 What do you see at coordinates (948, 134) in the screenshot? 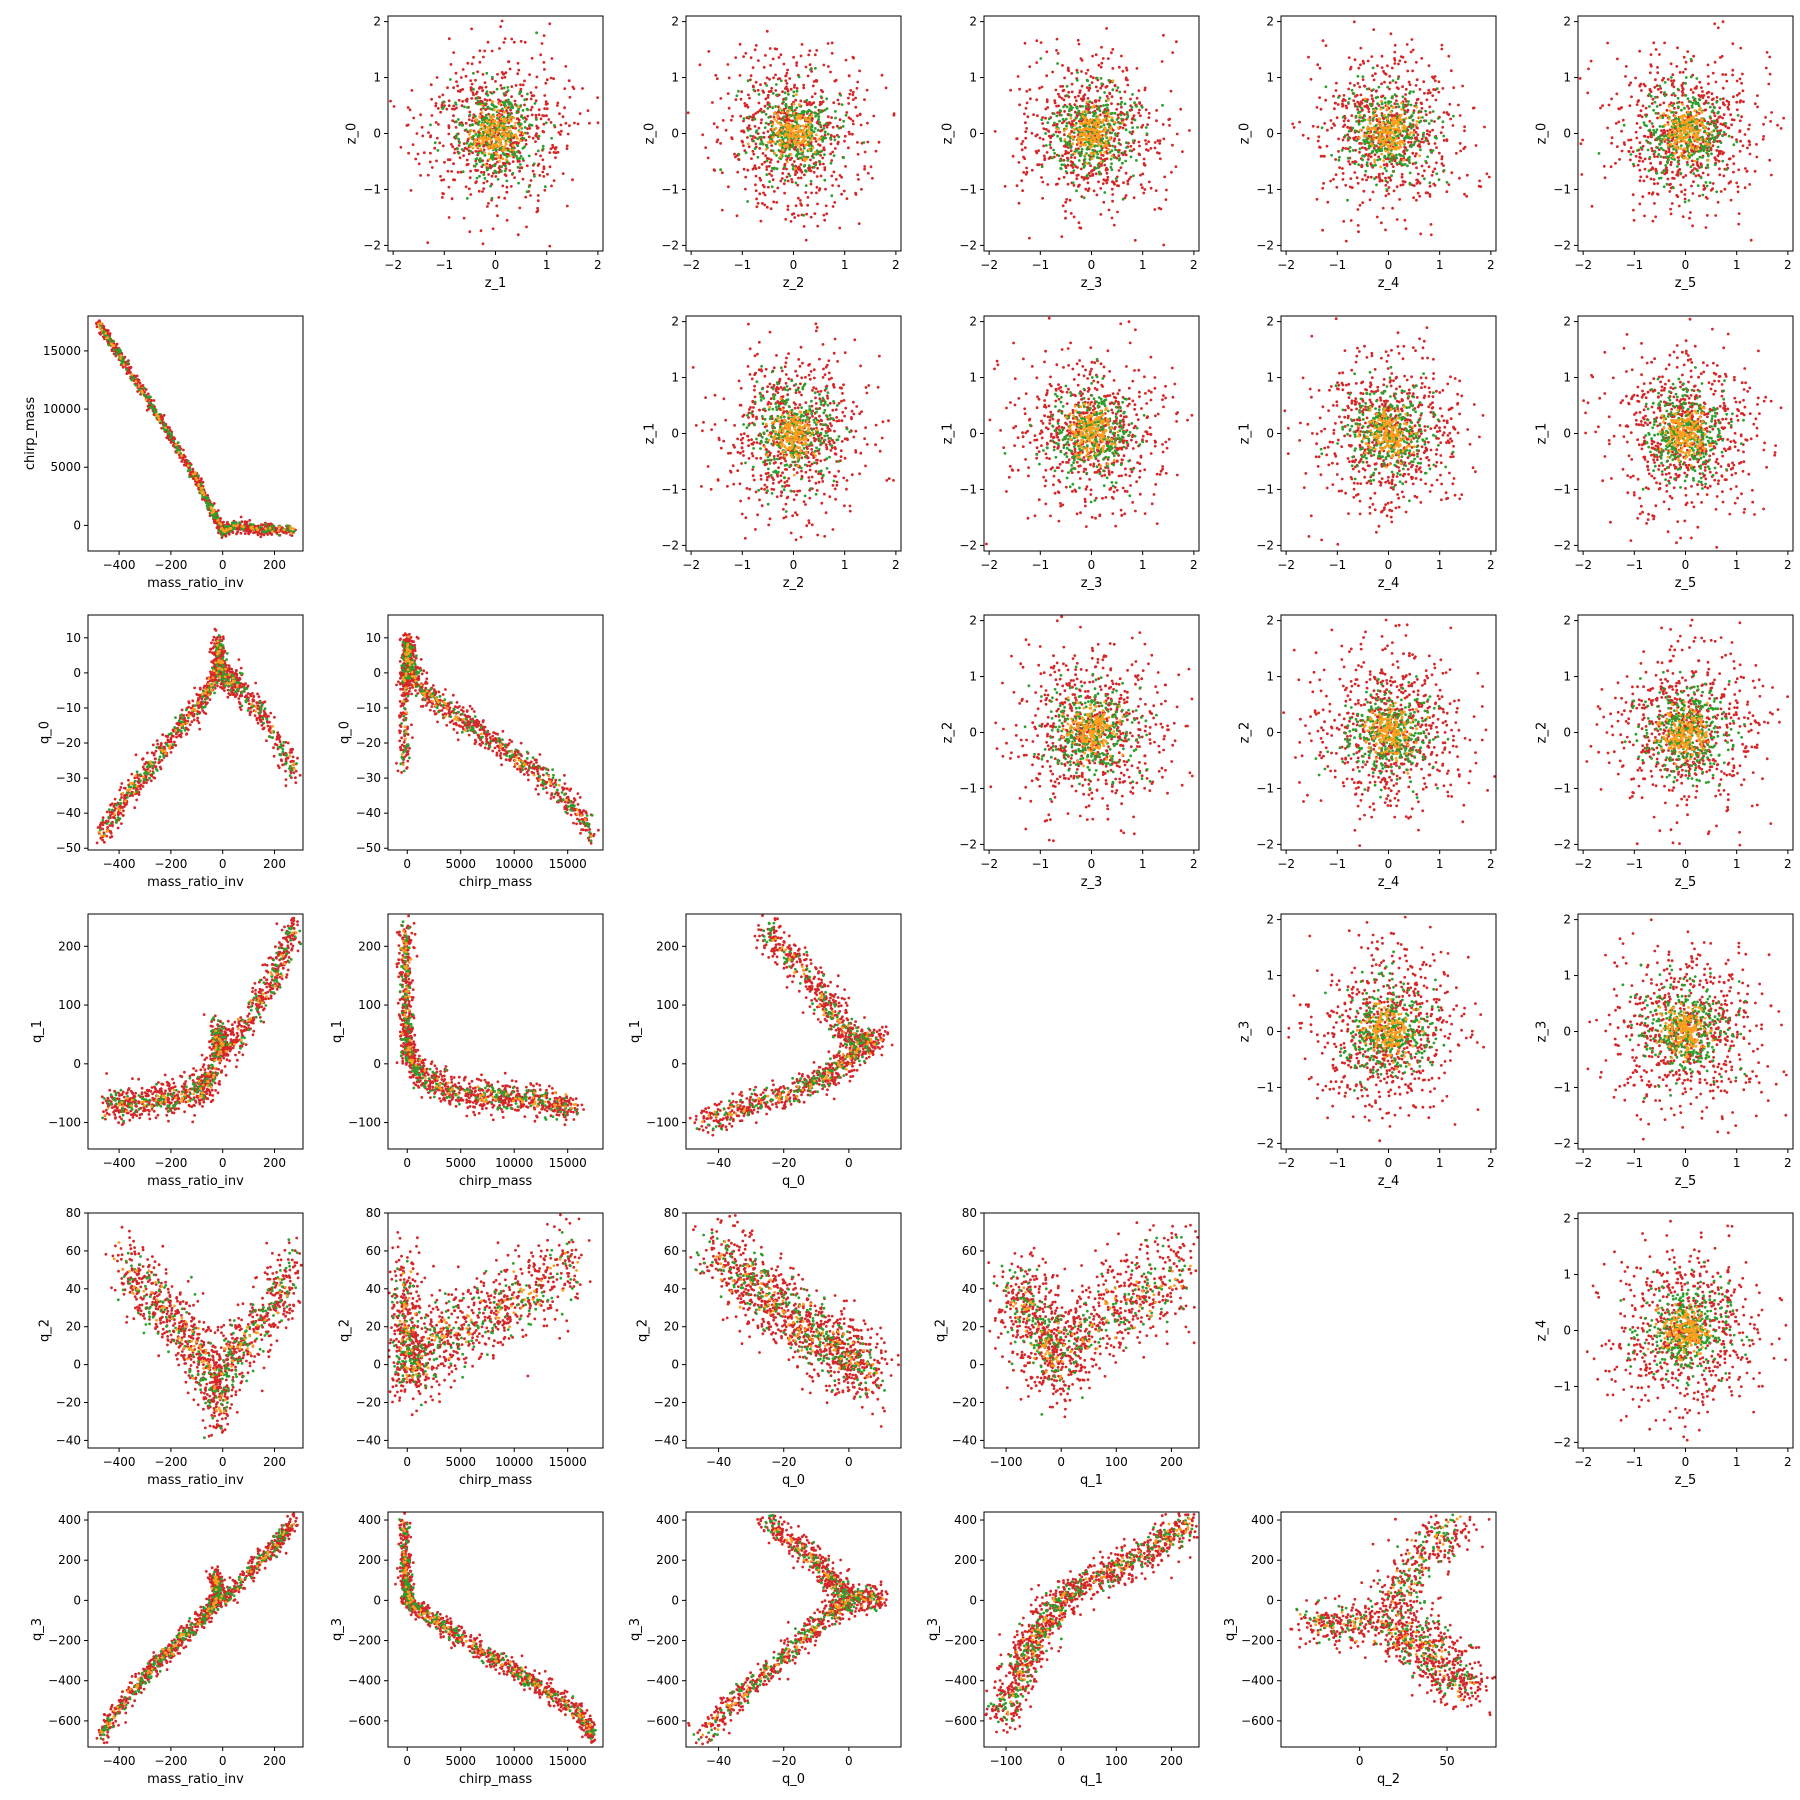
I see `y-axis-label: z_0` at bounding box center [948, 134].